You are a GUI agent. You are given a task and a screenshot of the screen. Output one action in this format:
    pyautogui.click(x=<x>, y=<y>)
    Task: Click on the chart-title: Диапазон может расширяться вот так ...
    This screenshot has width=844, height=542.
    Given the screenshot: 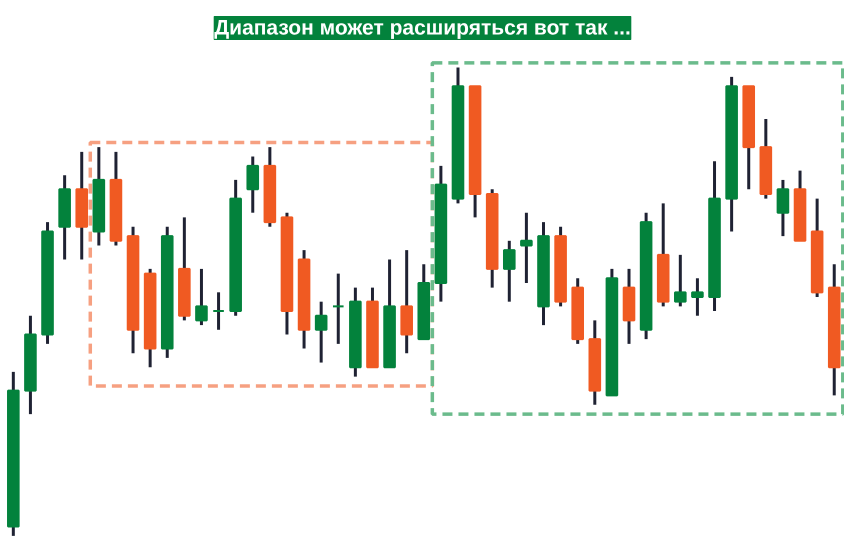 What is the action you would take?
    pyautogui.click(x=422, y=28)
    